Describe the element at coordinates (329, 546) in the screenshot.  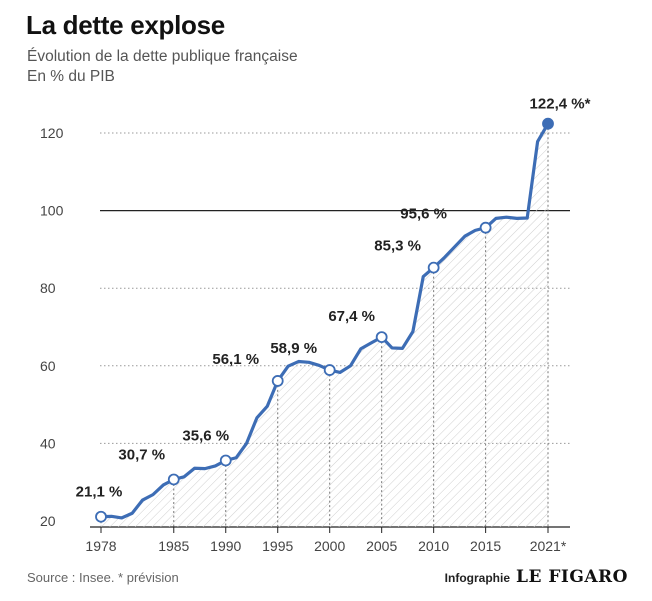
I see `x-tick-label: 2000` at that location.